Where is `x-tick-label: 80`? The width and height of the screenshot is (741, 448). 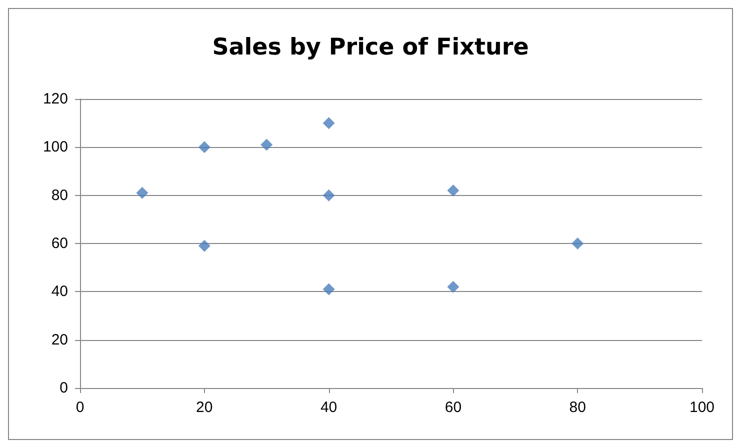 x-tick-label: 80 is located at coordinates (577, 407).